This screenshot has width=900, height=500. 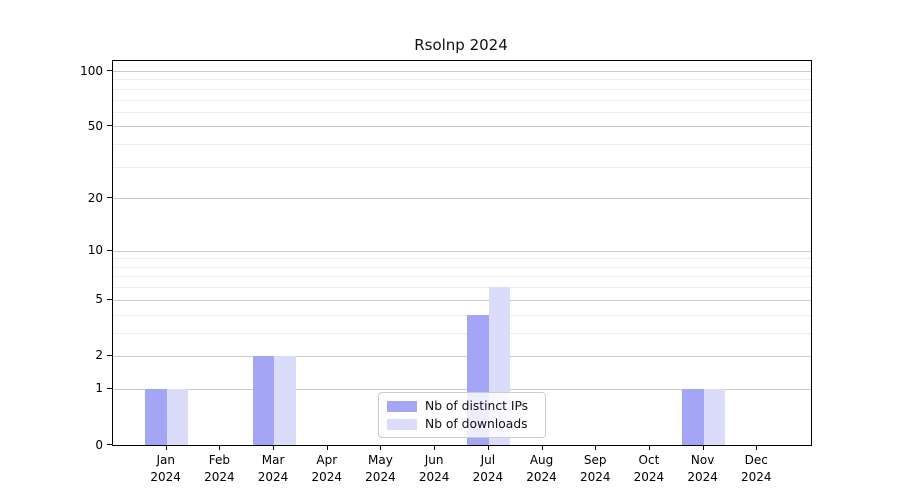 What do you see at coordinates (273, 468) in the screenshot?
I see `x-axis-label: Mar 2024` at bounding box center [273, 468].